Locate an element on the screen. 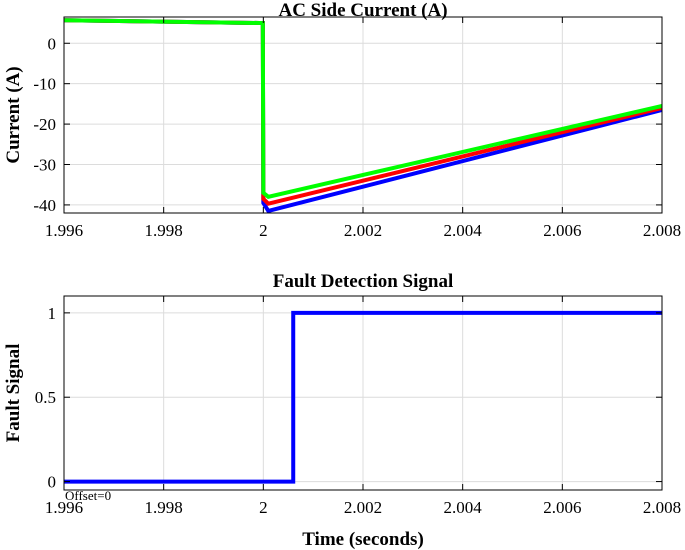 This screenshot has width=685, height=550. fault-ytick-label-1: 0.5 is located at coordinates (45, 397).